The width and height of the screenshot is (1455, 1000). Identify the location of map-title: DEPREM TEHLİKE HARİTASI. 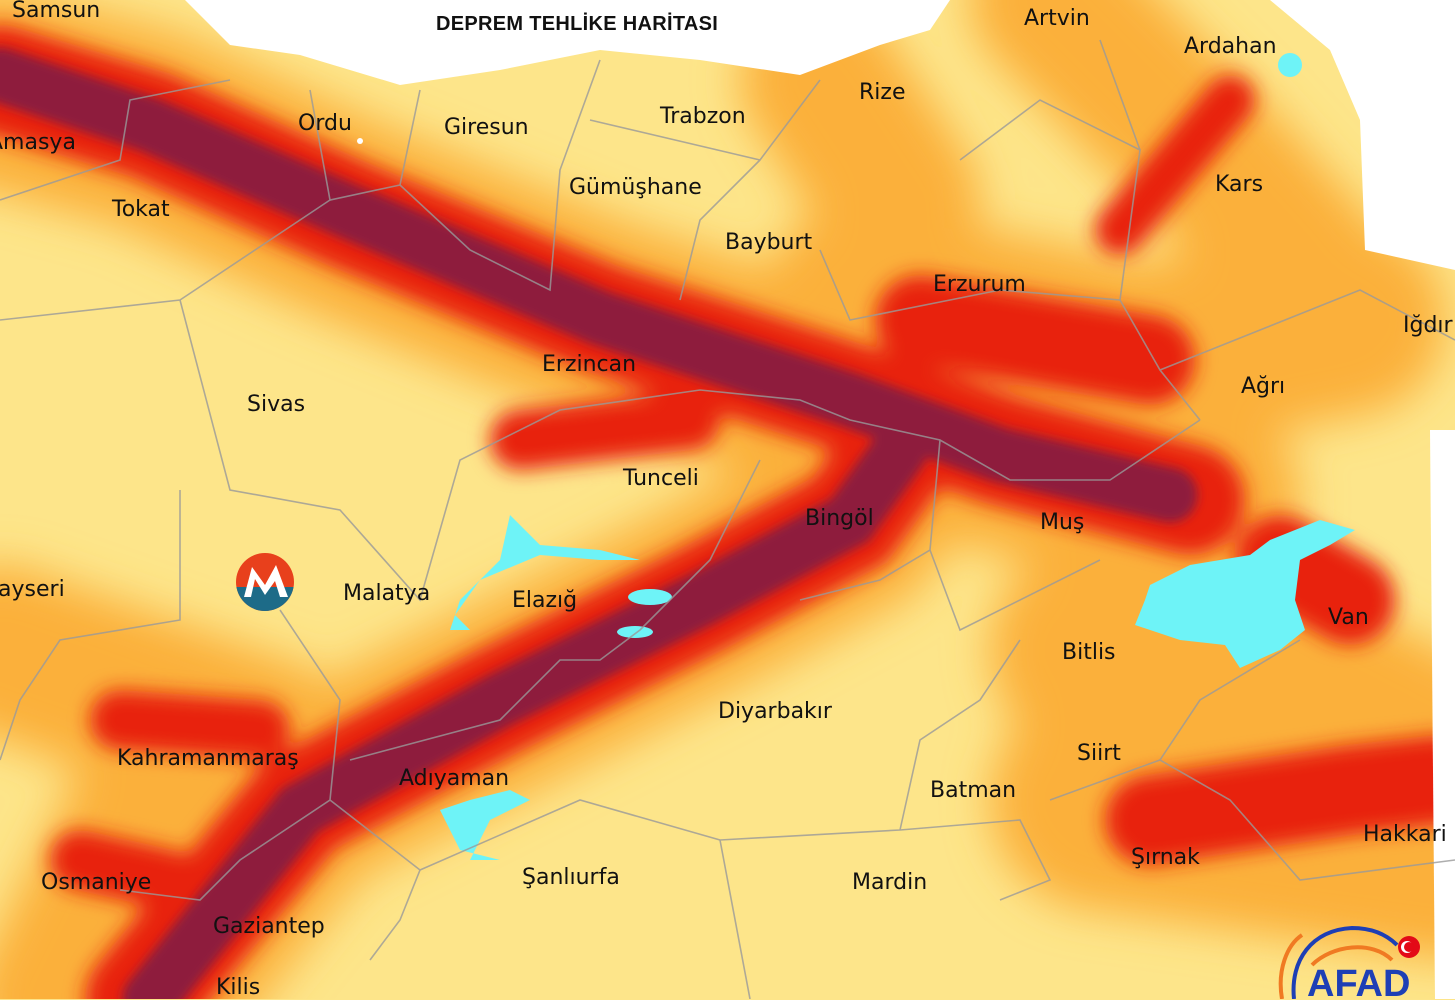
(577, 24).